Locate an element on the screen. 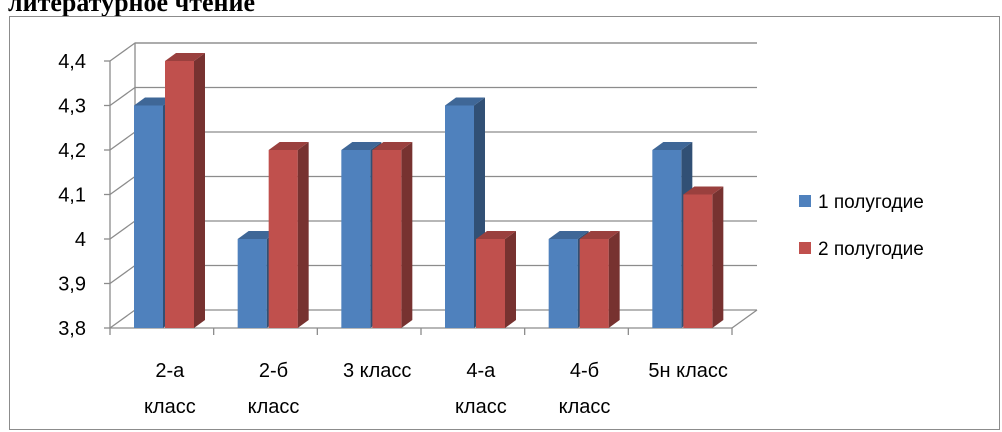 The image size is (1002, 432). legend: 1 полугодие 2 полугодие is located at coordinates (861, 226).